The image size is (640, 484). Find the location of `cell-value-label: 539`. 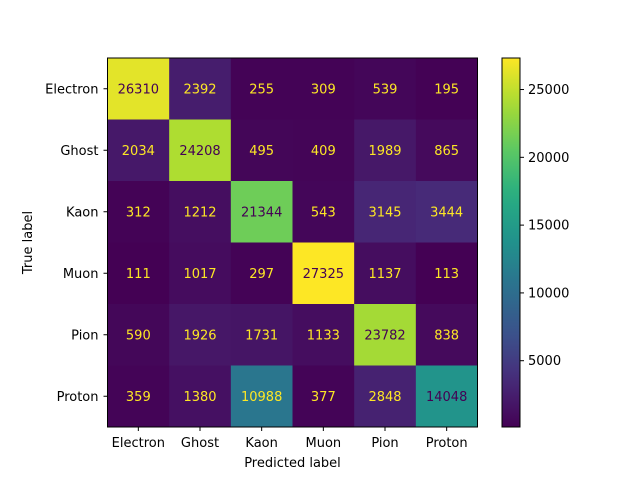

cell-value-label: 539 is located at coordinates (385, 89).